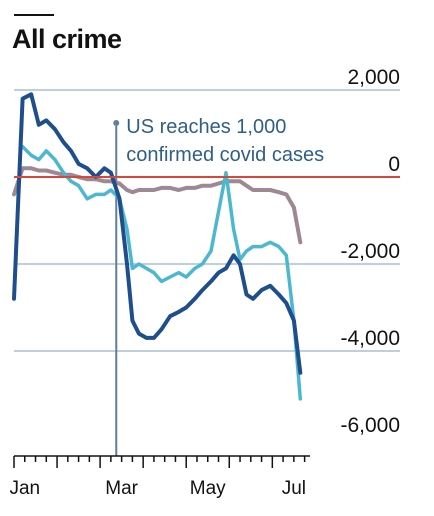 The width and height of the screenshot is (434, 516). I want to click on x-tick-label: May, so click(208, 488).